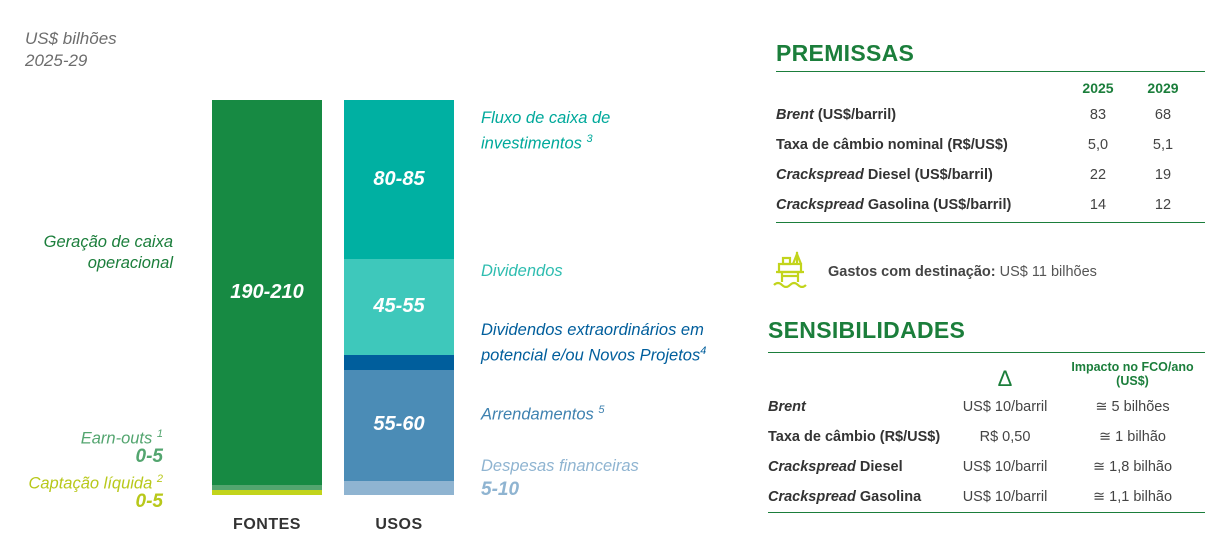 The width and height of the screenshot is (1230, 554). What do you see at coordinates (121, 438) in the screenshot?
I see `label-earnouts: Earn-outs 1` at bounding box center [121, 438].